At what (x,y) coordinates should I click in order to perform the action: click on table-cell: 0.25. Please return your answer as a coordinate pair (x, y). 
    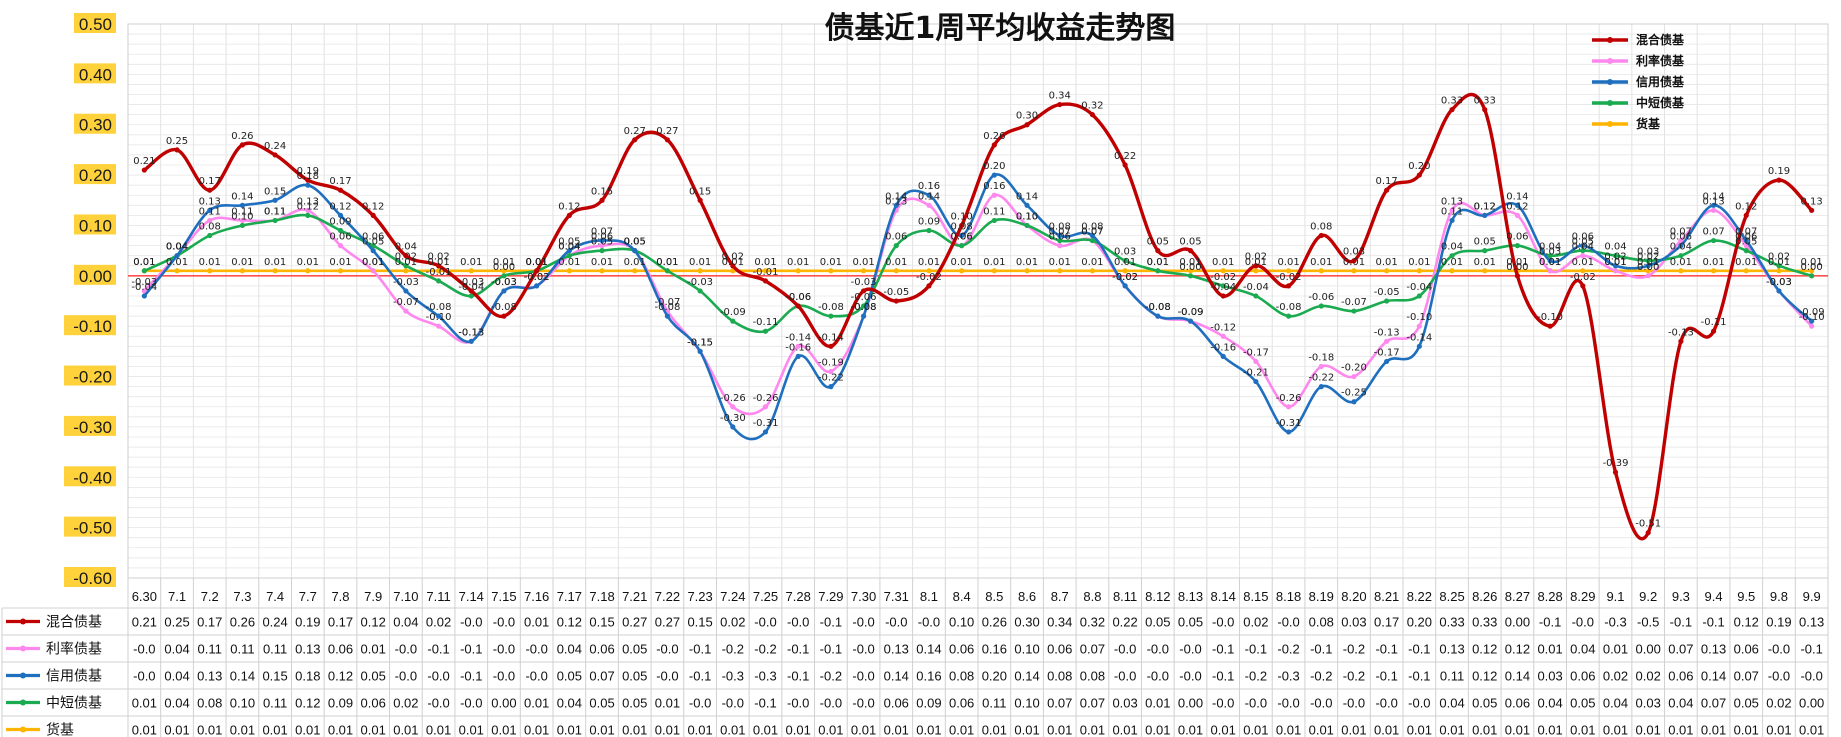
    Looking at the image, I should click on (176, 622).